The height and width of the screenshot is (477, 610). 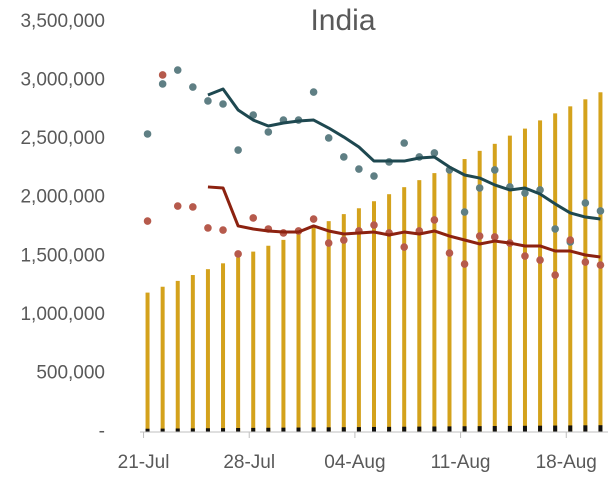 I want to click on x-tick-label: 28-Jul, so click(x=249, y=462).